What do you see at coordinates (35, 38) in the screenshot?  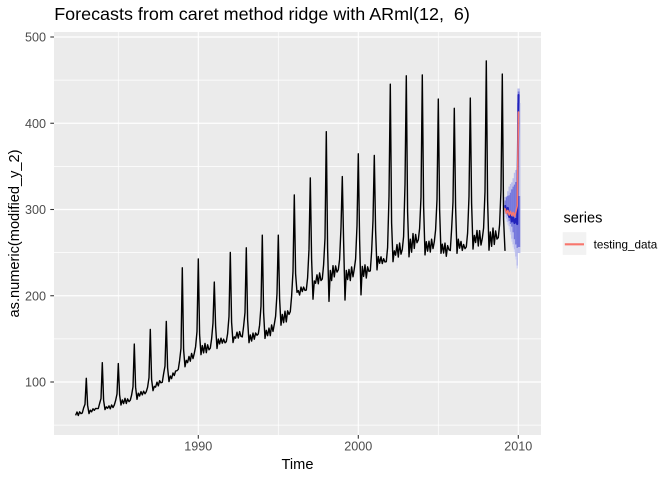 I see `svg-text: 500` at bounding box center [35, 38].